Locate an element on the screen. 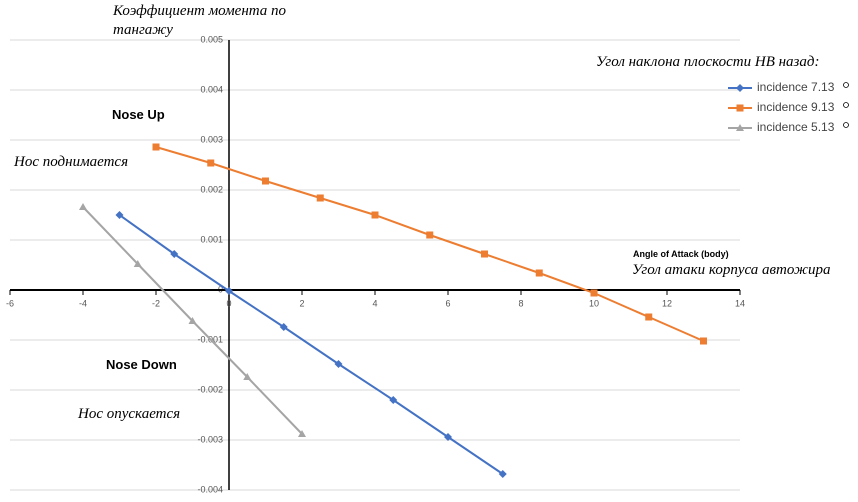 This screenshot has width=858, height=502. x-tick-label: 10 is located at coordinates (594, 303).